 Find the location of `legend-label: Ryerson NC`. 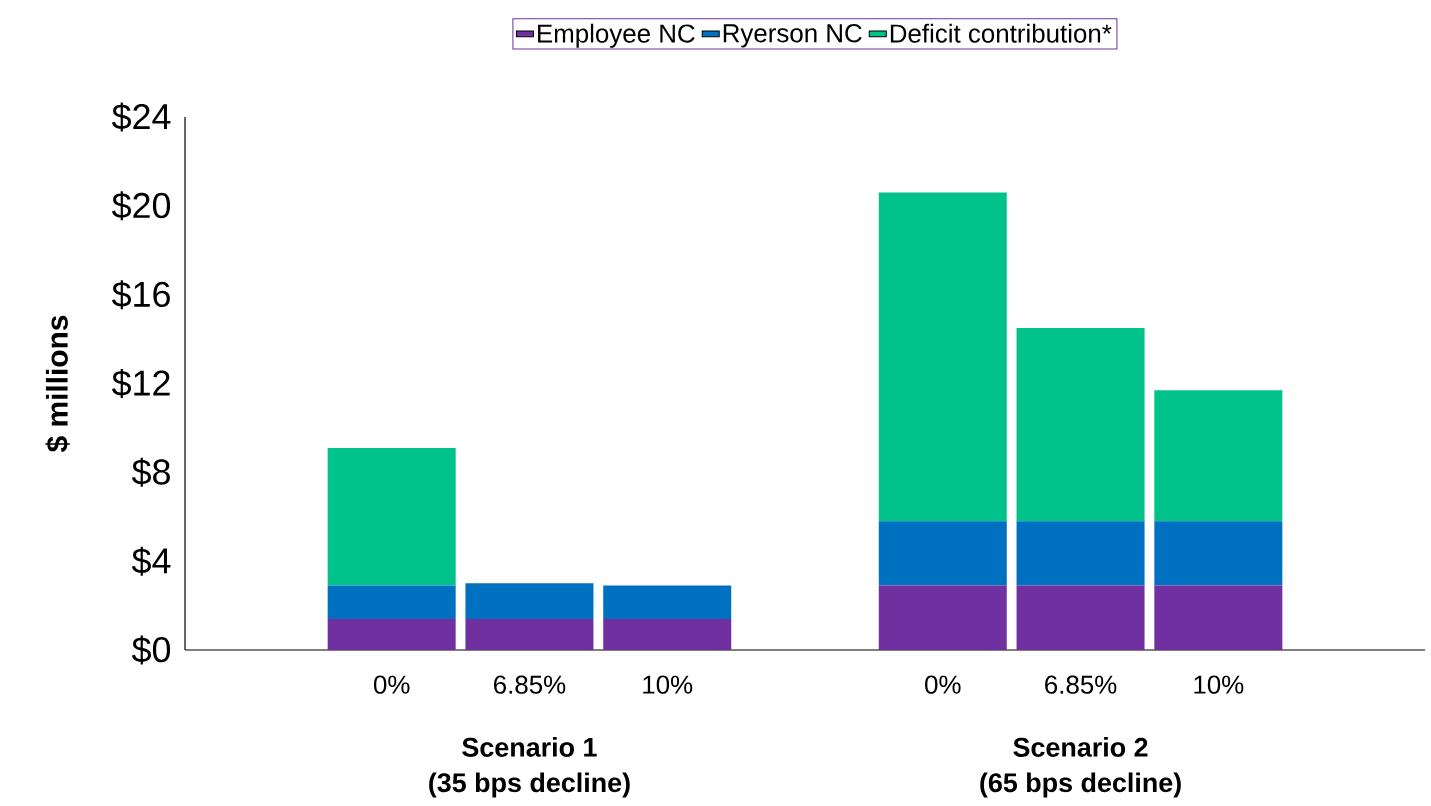

legend-label: Ryerson NC is located at coordinates (792, 36).